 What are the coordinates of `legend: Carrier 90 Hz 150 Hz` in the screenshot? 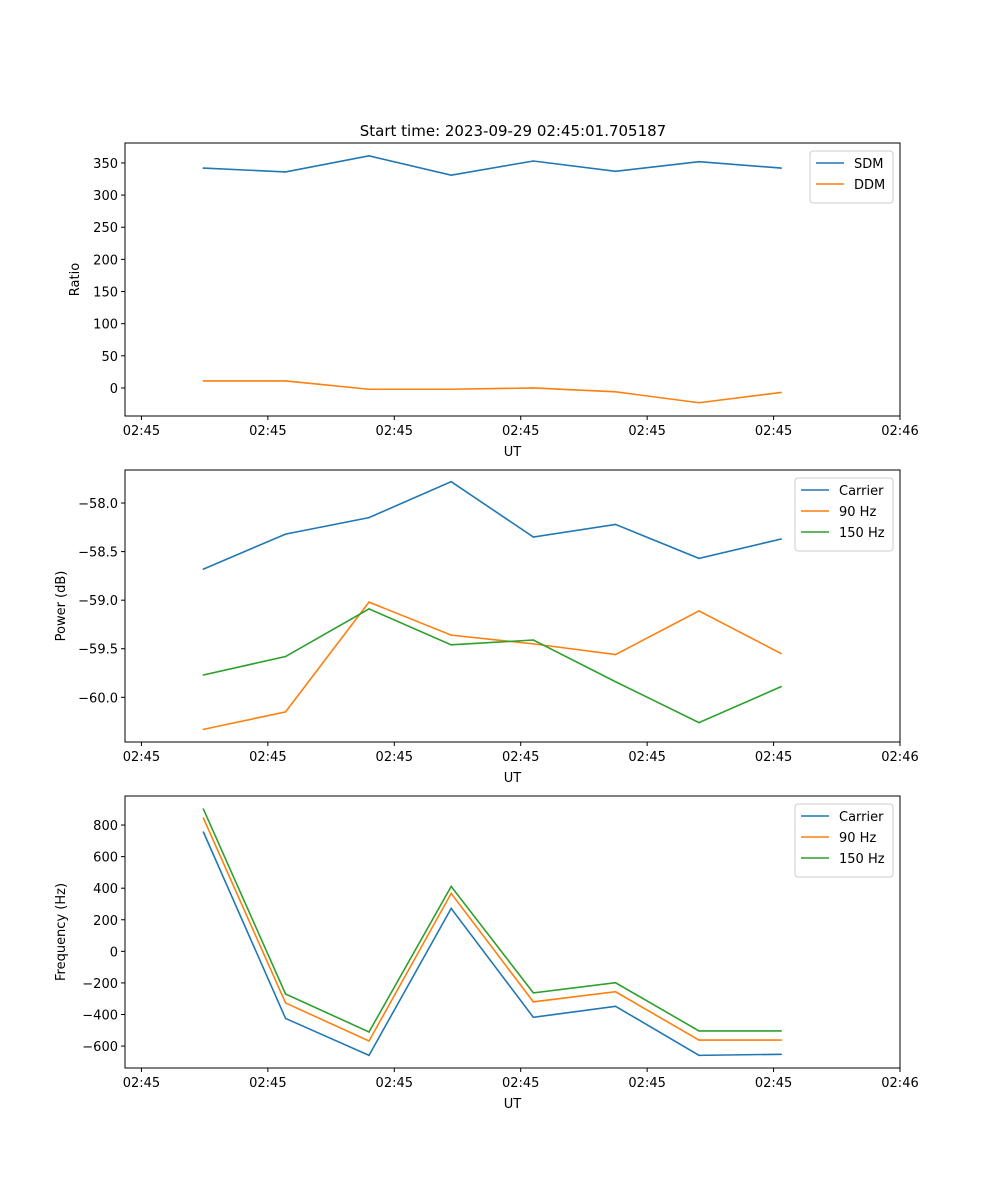 It's located at (844, 840).